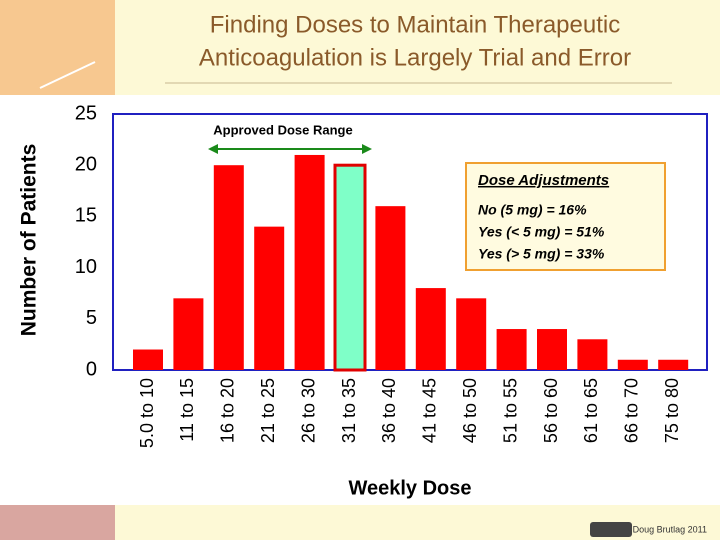  Describe the element at coordinates (86, 113) in the screenshot. I see `y-tick-label: 25` at that location.